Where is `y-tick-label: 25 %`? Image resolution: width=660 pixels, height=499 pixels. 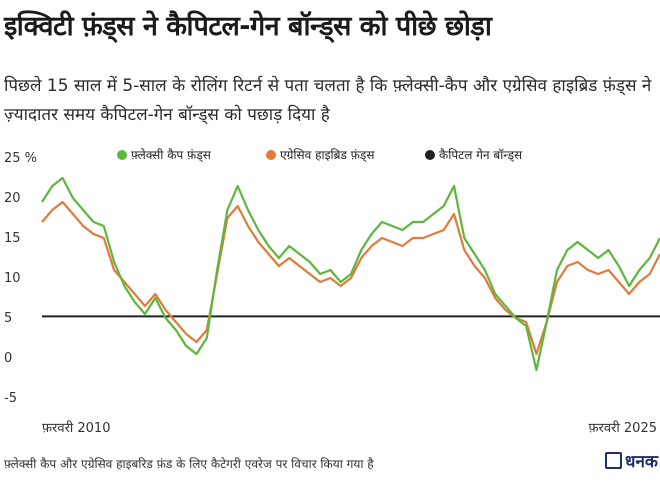
y-tick-label: 25 % is located at coordinates (20, 158).